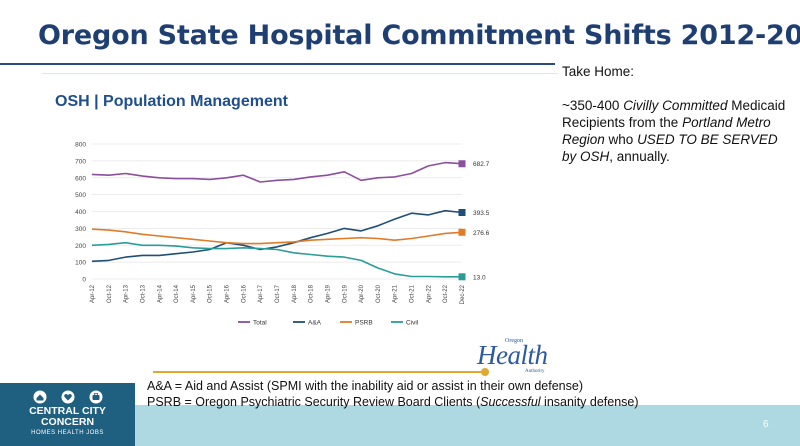 This screenshot has width=800, height=446. What do you see at coordinates (93, 293) in the screenshot?
I see `x-tick-label: Apr-12` at bounding box center [93, 293].